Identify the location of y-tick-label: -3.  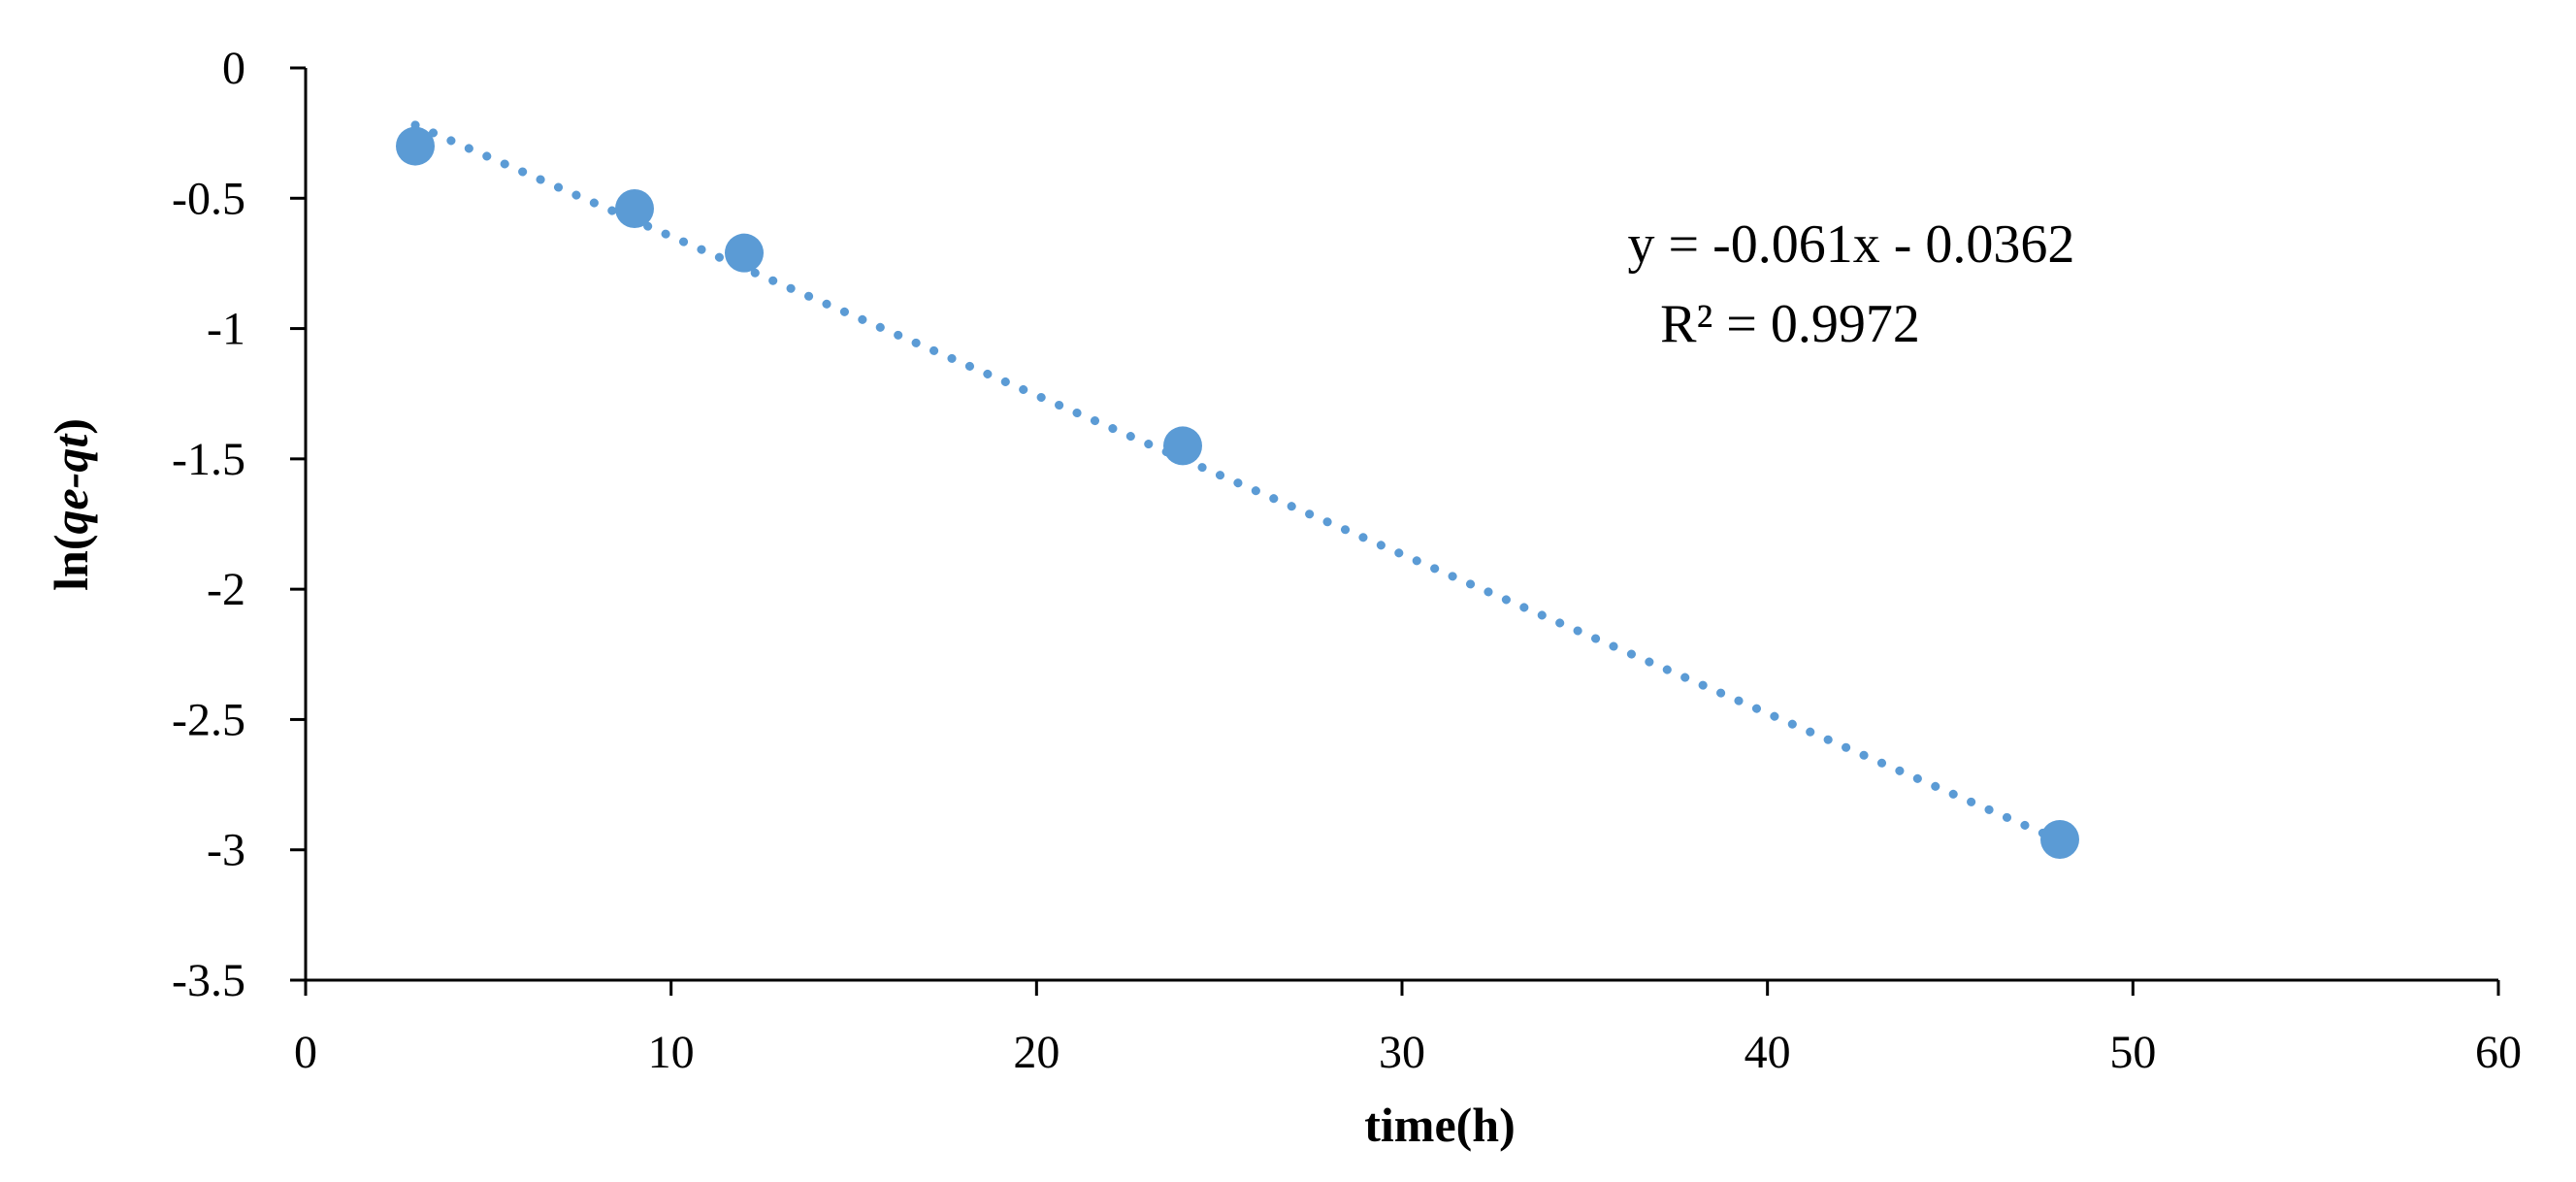
(226, 851).